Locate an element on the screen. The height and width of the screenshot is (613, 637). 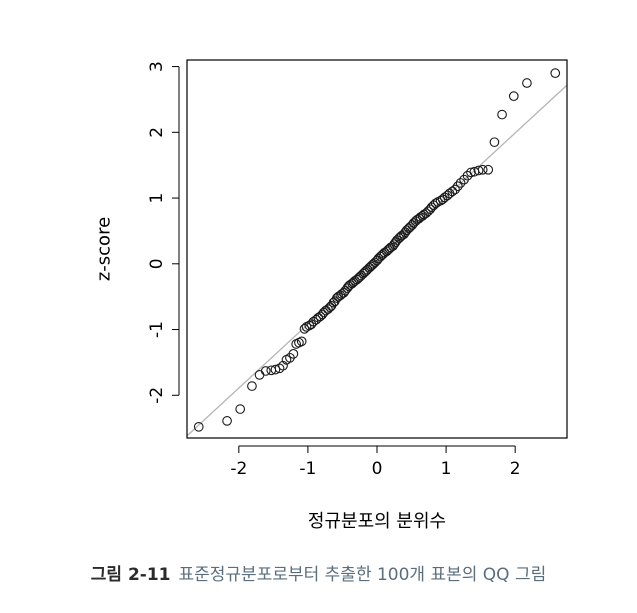
figure-caption-text: 표준정규분포로부터 추출한 100개 표본의 QQ 그림 is located at coordinates (362, 575).